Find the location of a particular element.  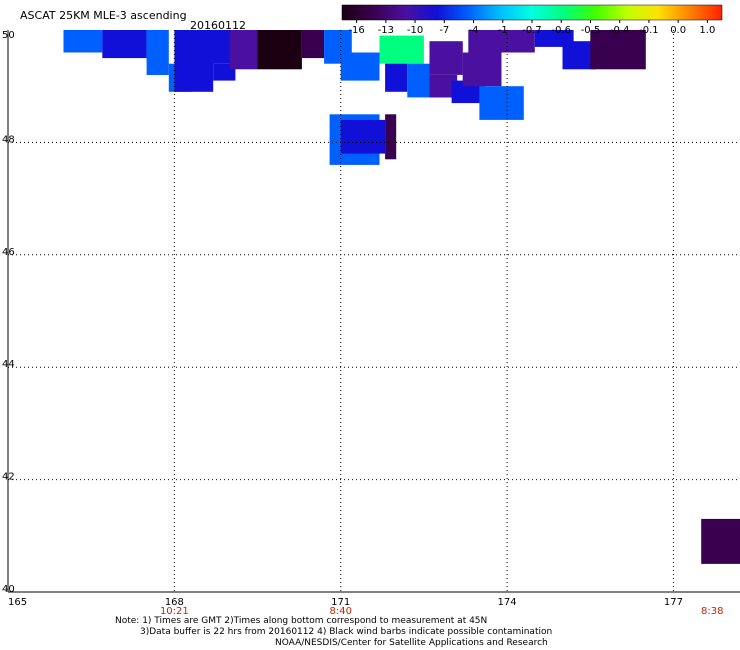

x-tick-label-177: 177 is located at coordinates (673, 602).